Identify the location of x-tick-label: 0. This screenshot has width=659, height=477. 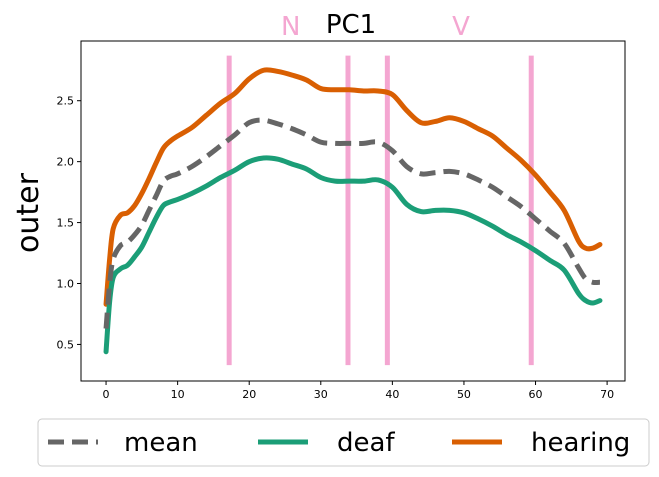
(106, 394).